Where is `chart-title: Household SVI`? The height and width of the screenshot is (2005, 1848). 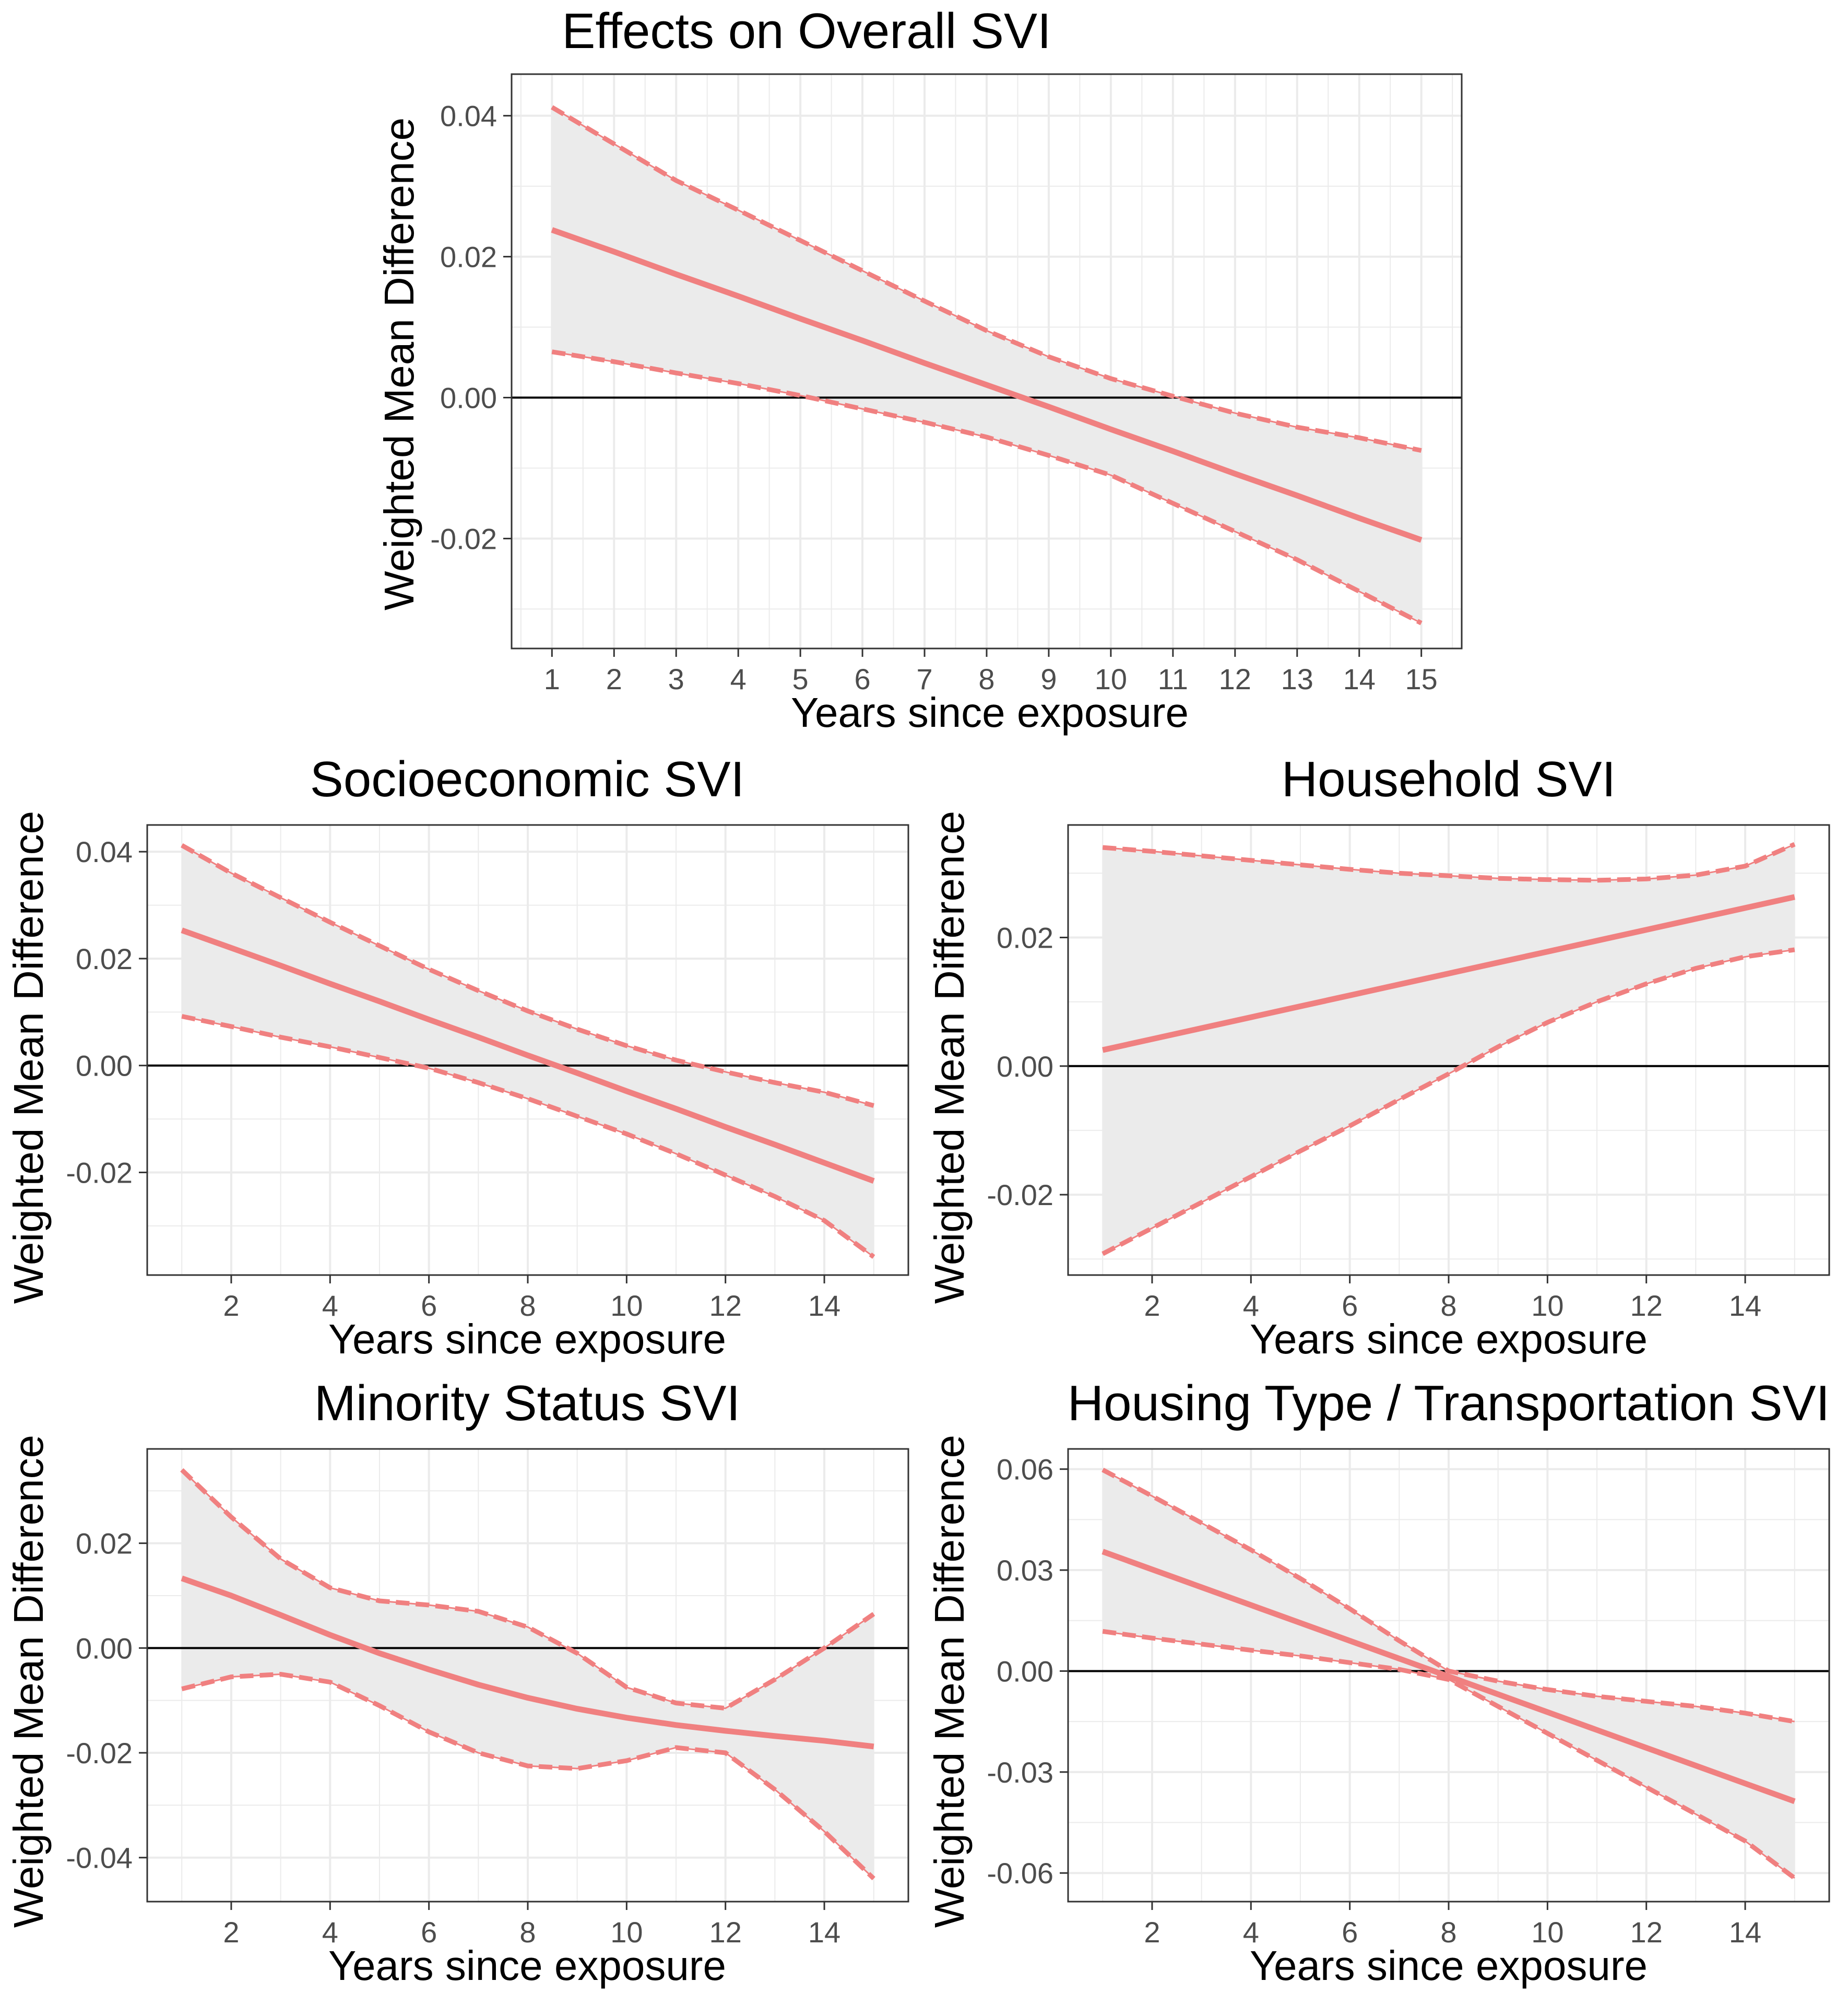
chart-title: Household SVI is located at coordinates (1449, 779).